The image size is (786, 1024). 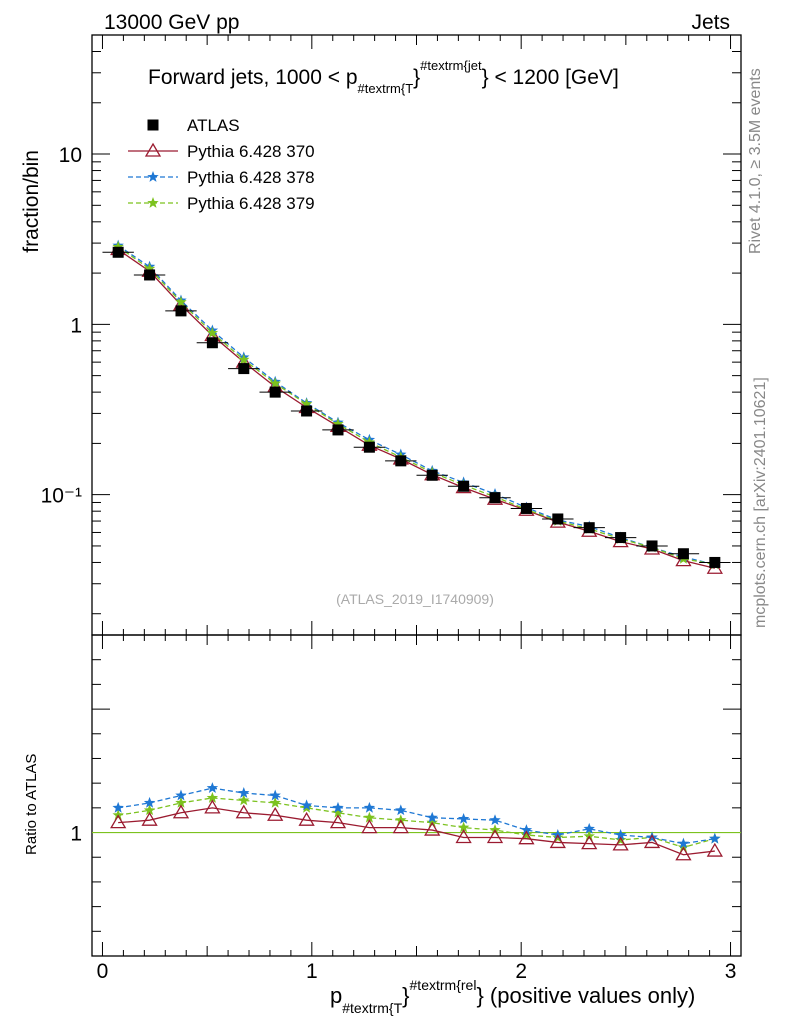 I want to click on legend-entry: Pythia 6.428 378, so click(x=221, y=177).